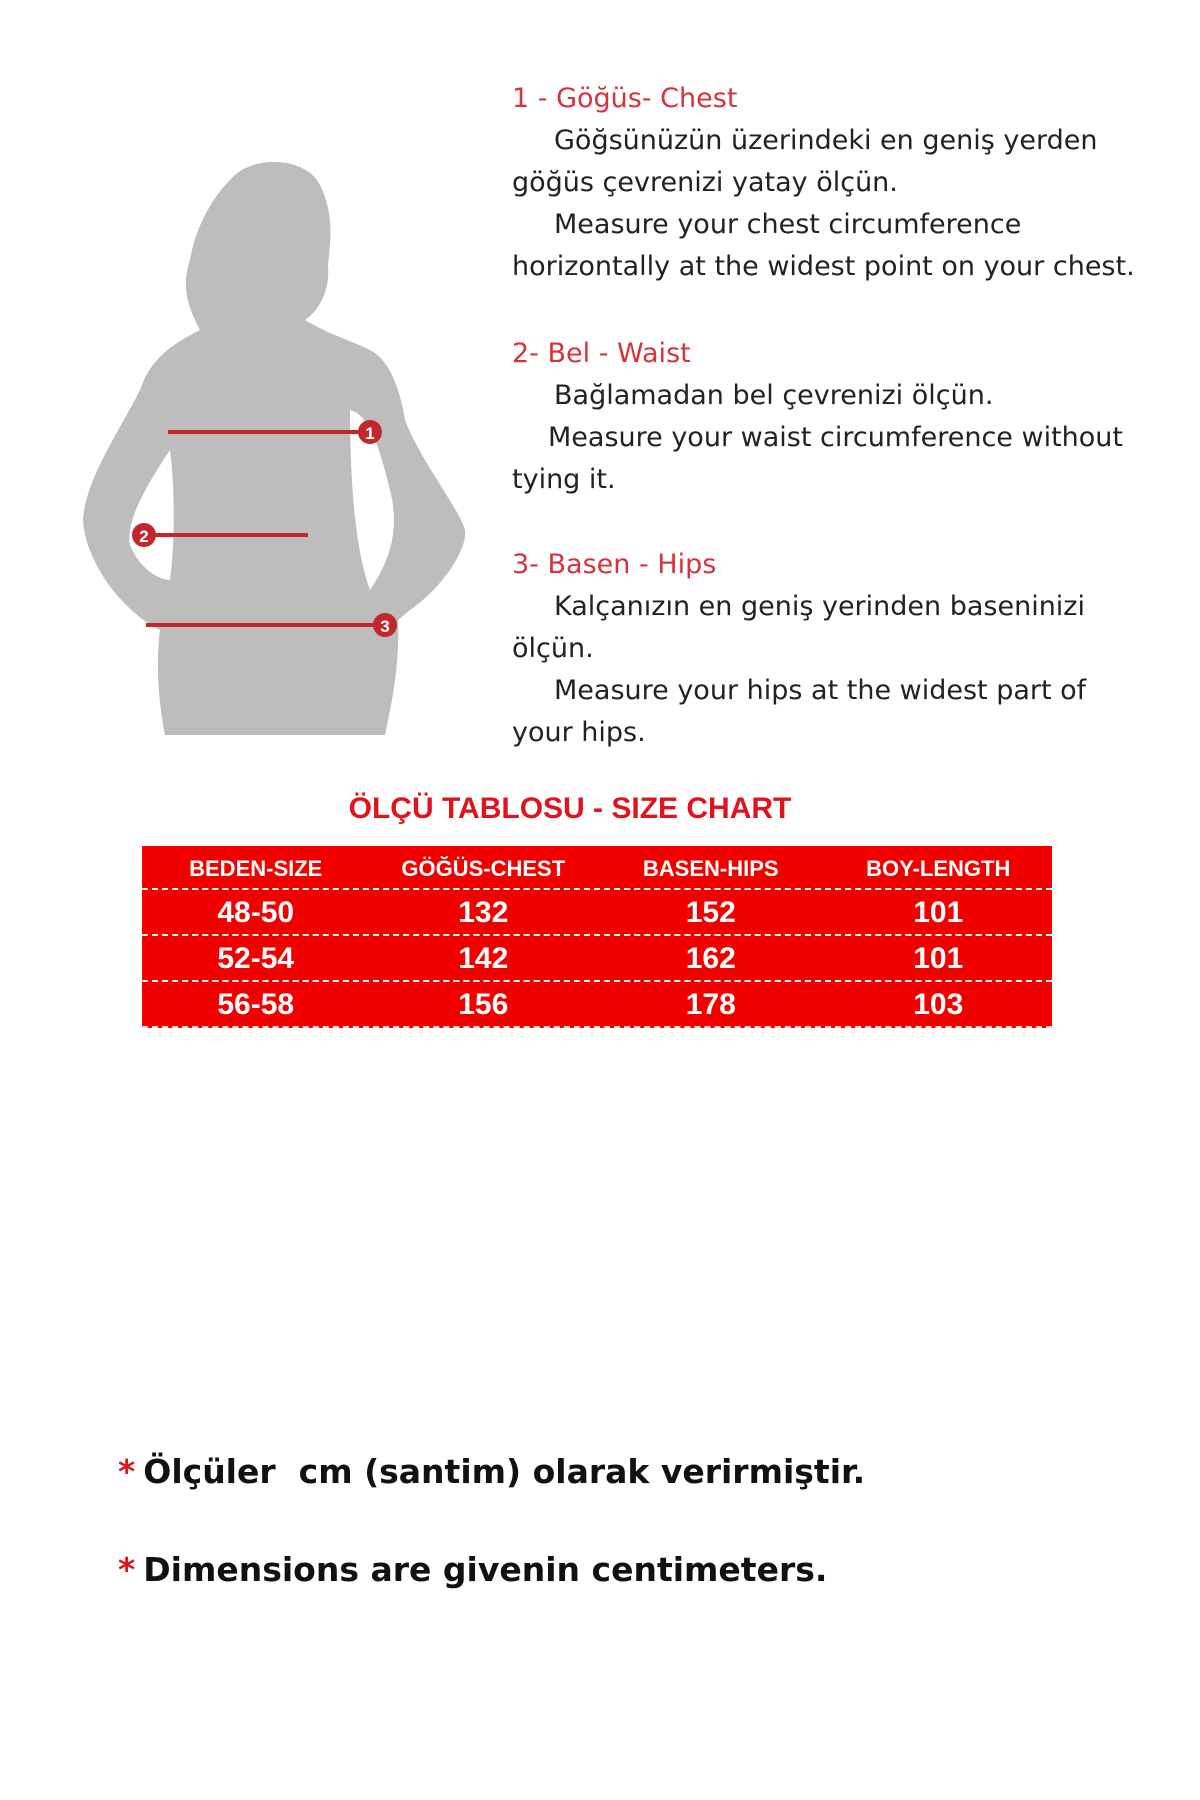 This screenshot has width=1200, height=1800. I want to click on arm-gap-right, so click(372, 500).